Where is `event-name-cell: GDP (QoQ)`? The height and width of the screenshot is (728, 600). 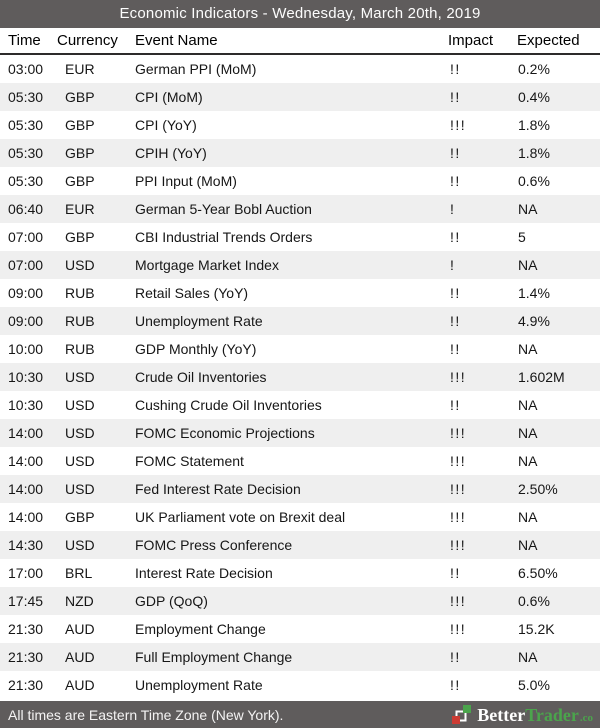
event-name-cell: GDP (QoQ) is located at coordinates (171, 601).